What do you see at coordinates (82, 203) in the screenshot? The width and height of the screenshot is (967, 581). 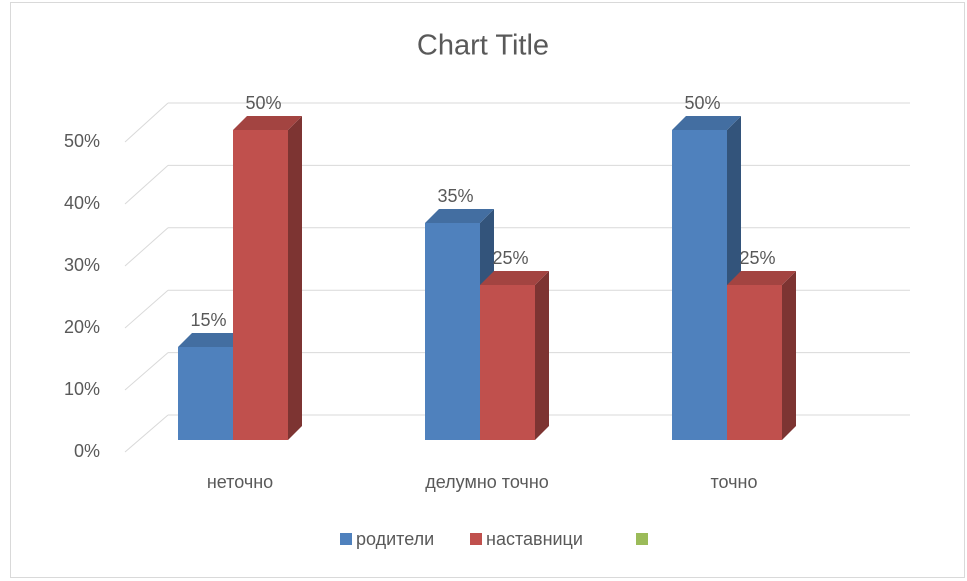 I see `y-tick-label: 40%` at bounding box center [82, 203].